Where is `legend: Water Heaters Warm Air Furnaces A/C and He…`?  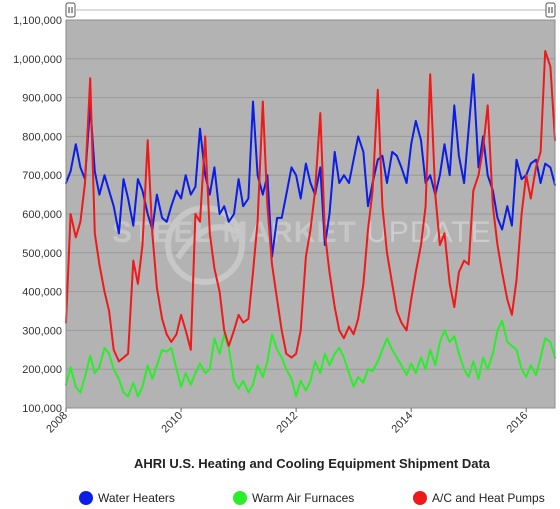
legend: Water Heaters Warm Air Furnaces A/C and He… is located at coordinates (312, 498).